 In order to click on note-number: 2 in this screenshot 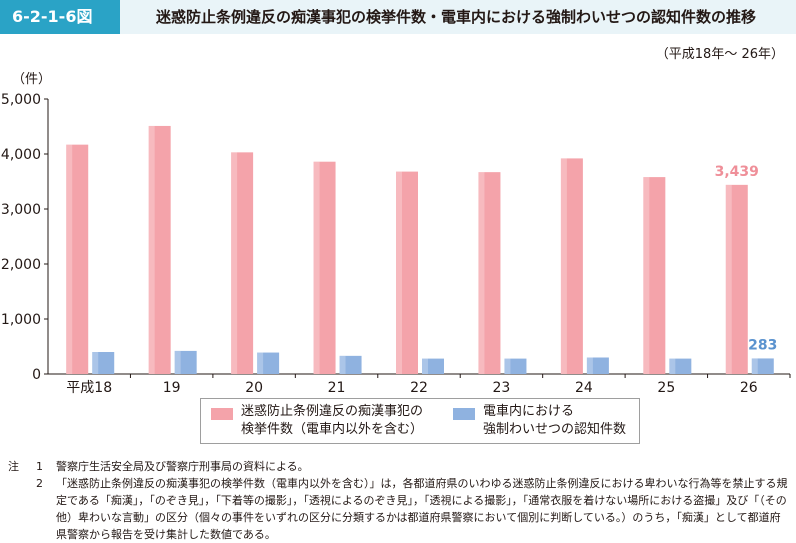, I will do `click(39, 483)`.